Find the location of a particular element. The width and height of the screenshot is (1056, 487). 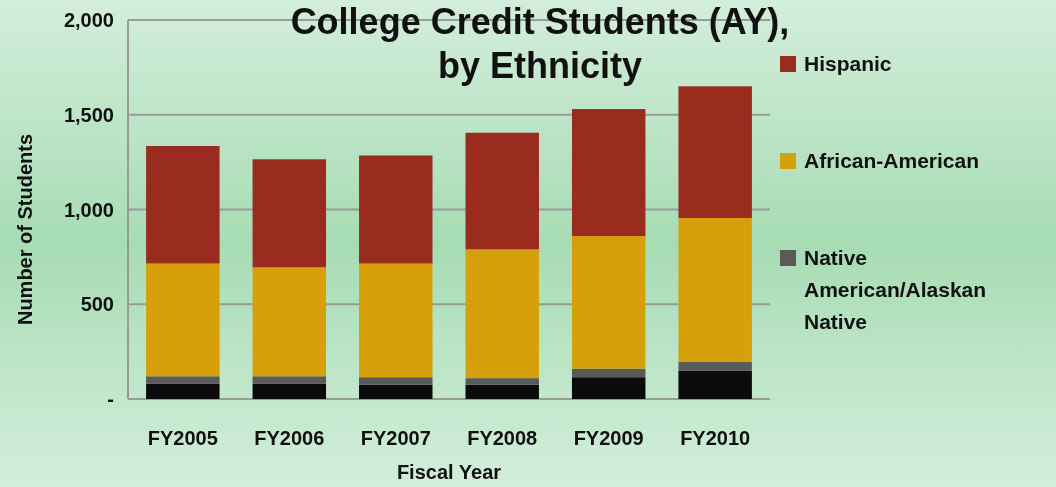

legend-label: African-American is located at coordinates (892, 160).